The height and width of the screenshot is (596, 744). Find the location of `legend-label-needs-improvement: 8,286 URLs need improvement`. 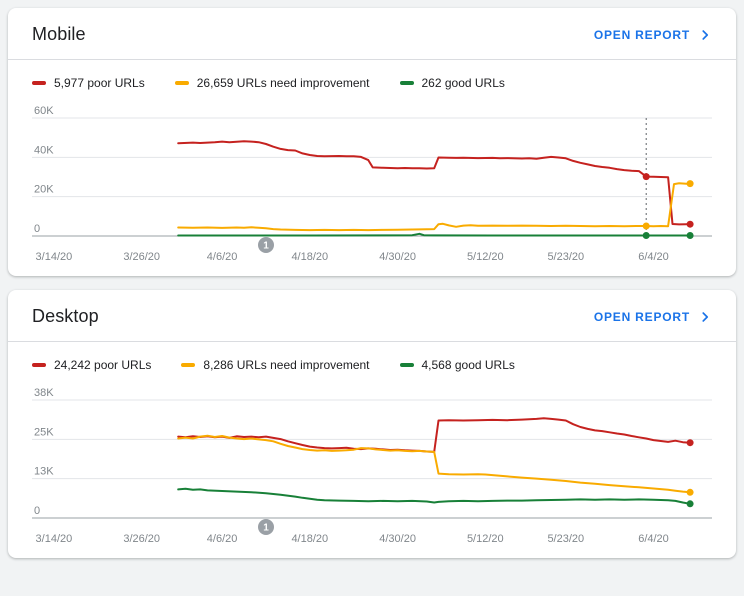

legend-label-needs-improvement: 8,286 URLs need improvement is located at coordinates (286, 365).